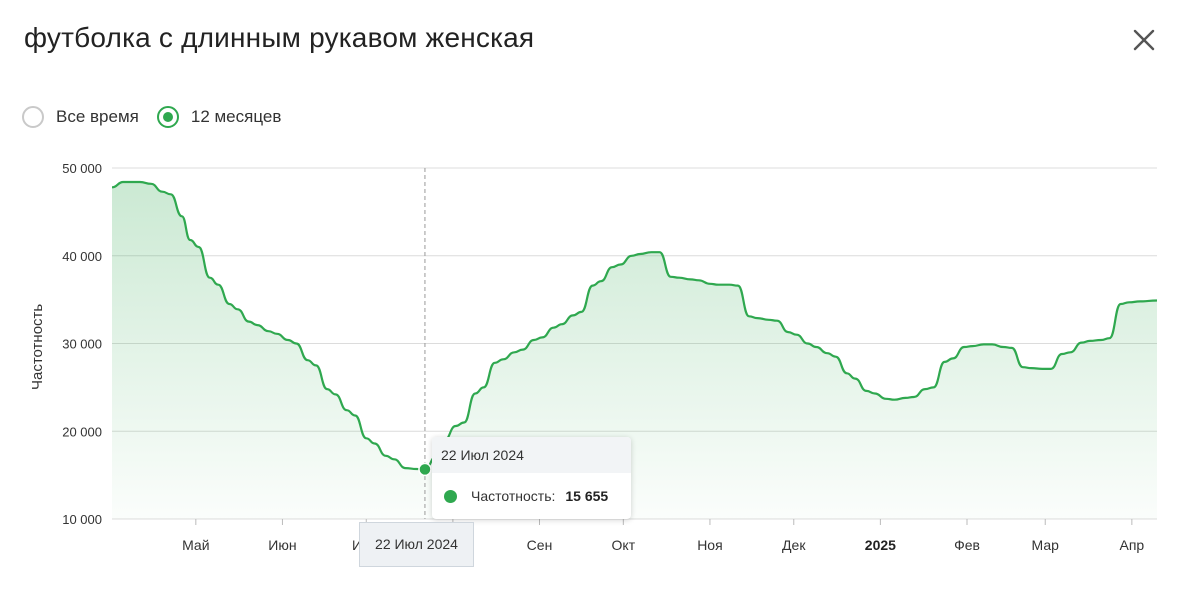 Image resolution: width=1200 pixels, height=596 pixels. What do you see at coordinates (1144, 40) in the screenshot?
I see `close-icon` at bounding box center [1144, 40].